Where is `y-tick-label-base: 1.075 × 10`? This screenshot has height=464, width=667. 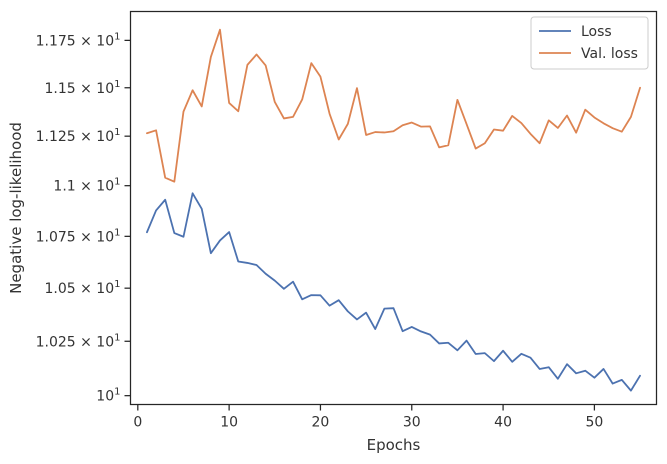
y-tick-label-base: 1.075 × 10 is located at coordinates (75, 237).